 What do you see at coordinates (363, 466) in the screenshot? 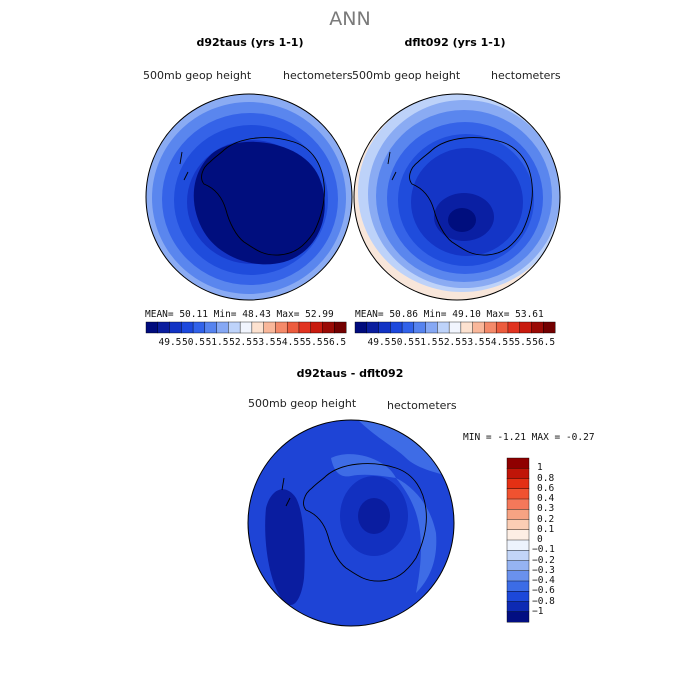
I see `p3-light-lobe-mid` at bounding box center [363, 466].